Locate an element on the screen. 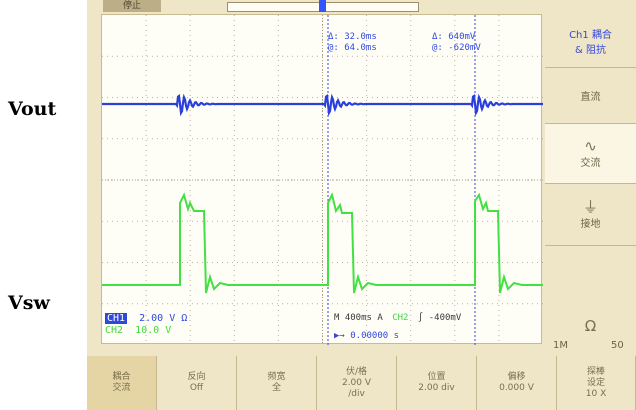 The width and height of the screenshot is (636, 410). bottom-menu-text: Off is located at coordinates (196, 388).